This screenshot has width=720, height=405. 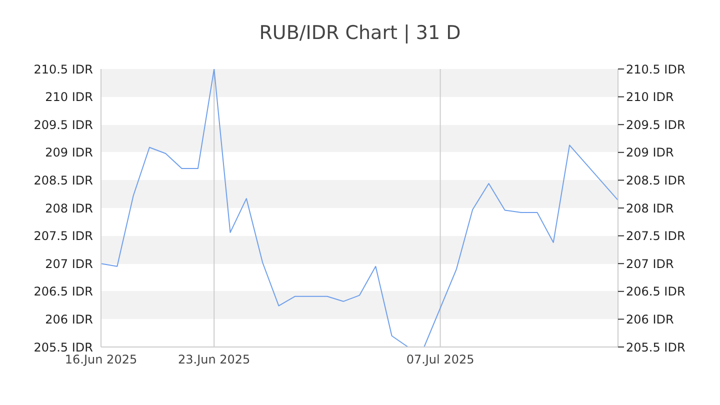 What do you see at coordinates (656, 180) in the screenshot?
I see `y2-tick-label: 208.5 IDR` at bounding box center [656, 180].